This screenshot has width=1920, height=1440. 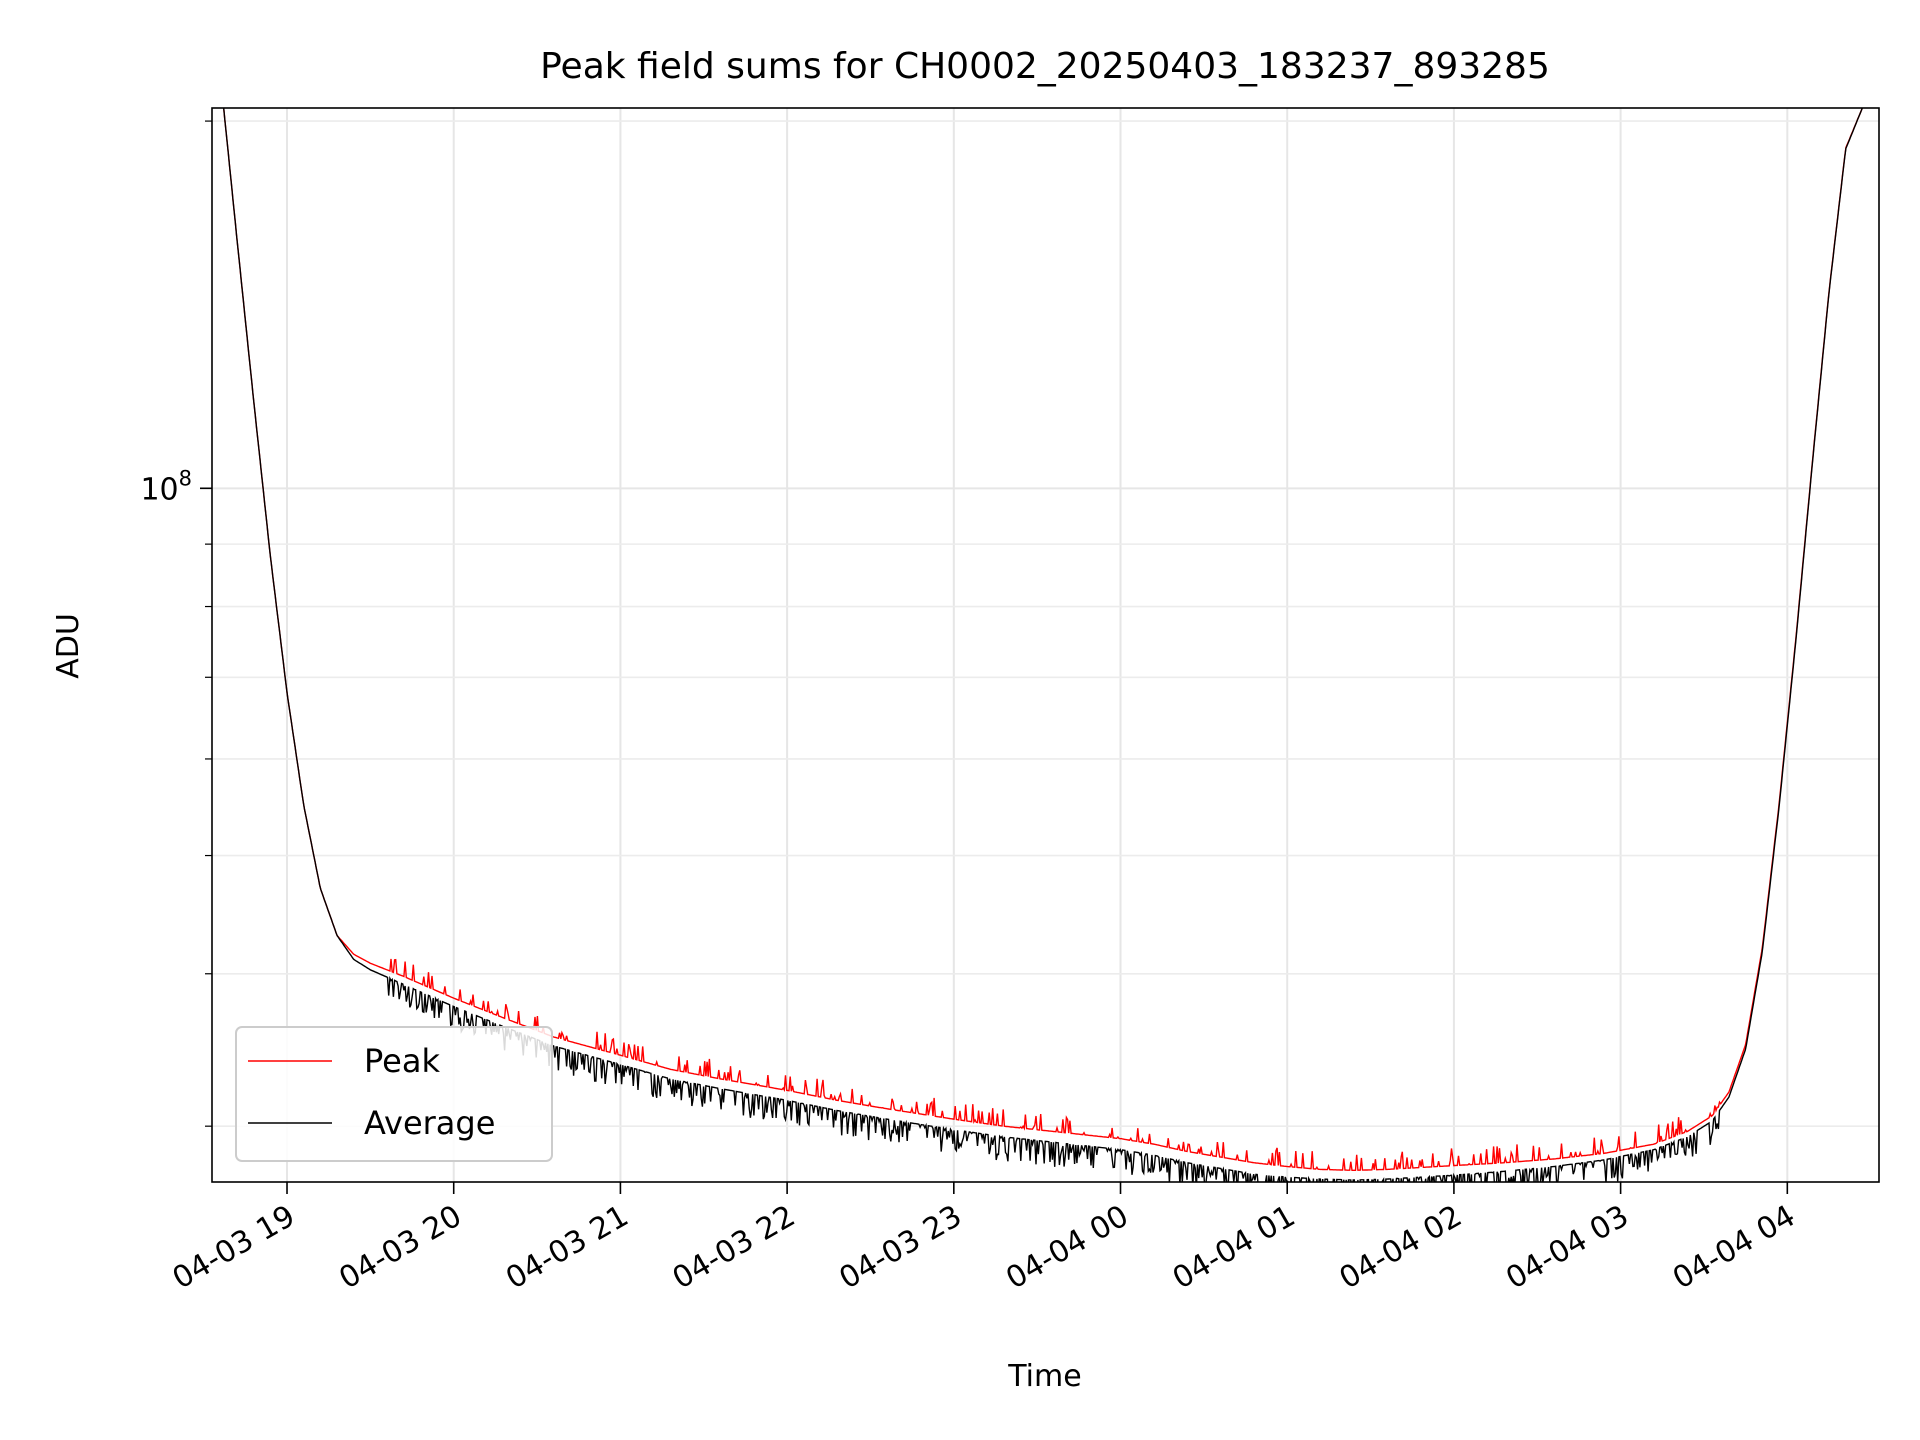 I want to click on y-tick-label: 108, so click(x=166, y=486).